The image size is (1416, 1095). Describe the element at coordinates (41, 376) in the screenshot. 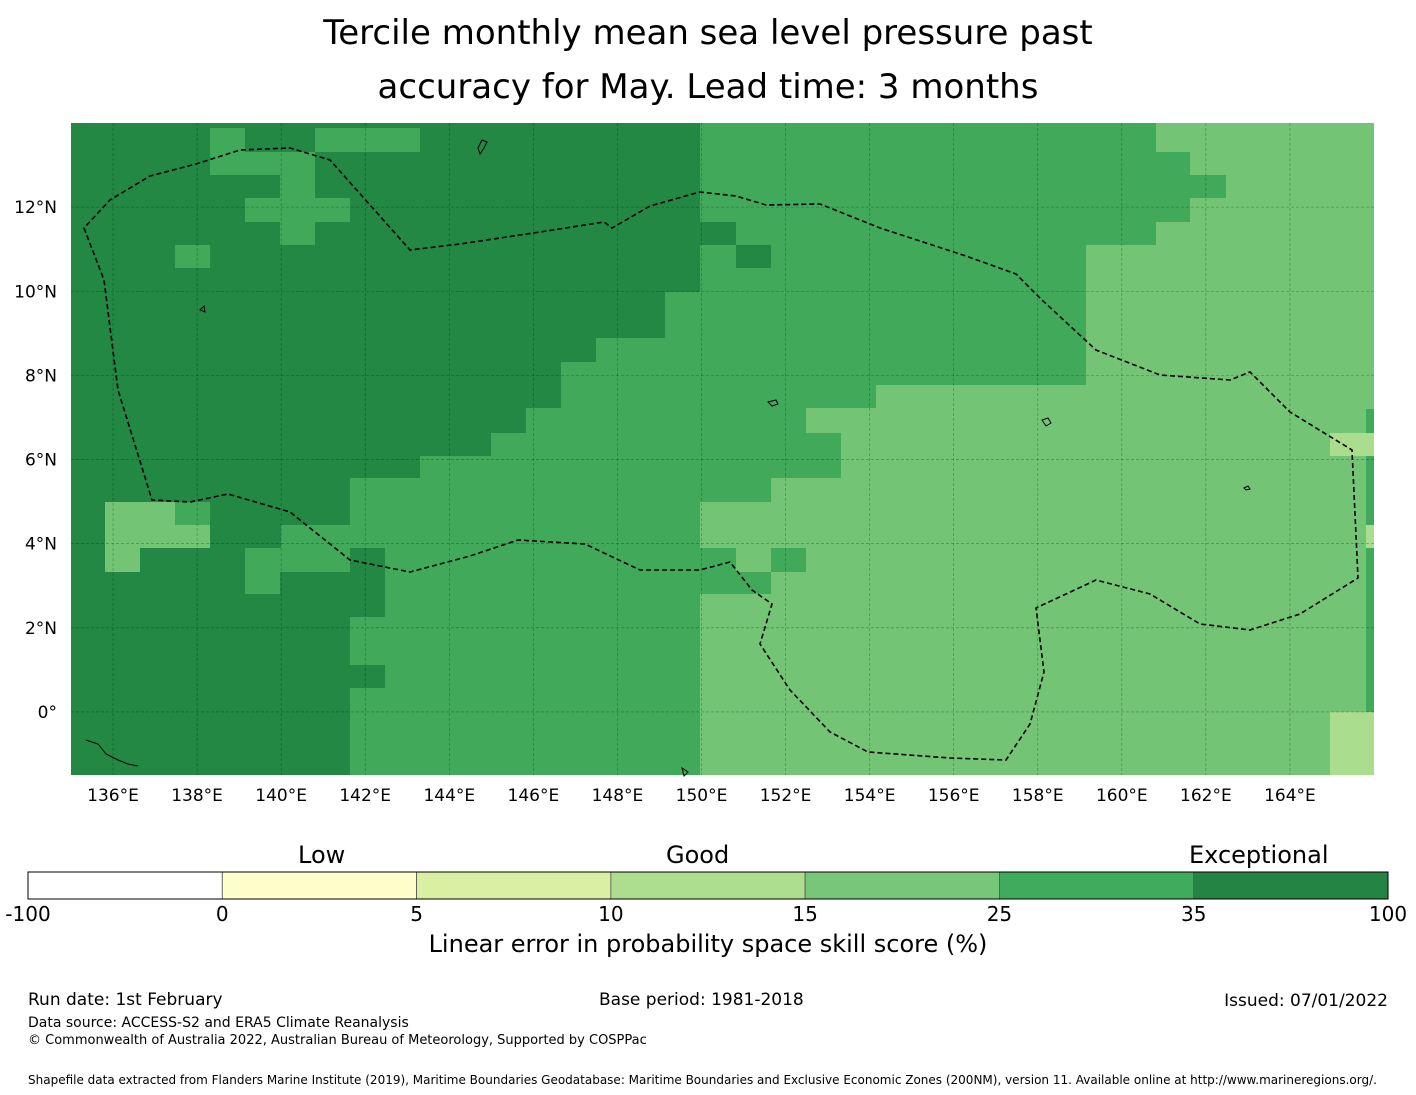

I see `lat-tick-label: 8°N` at that location.